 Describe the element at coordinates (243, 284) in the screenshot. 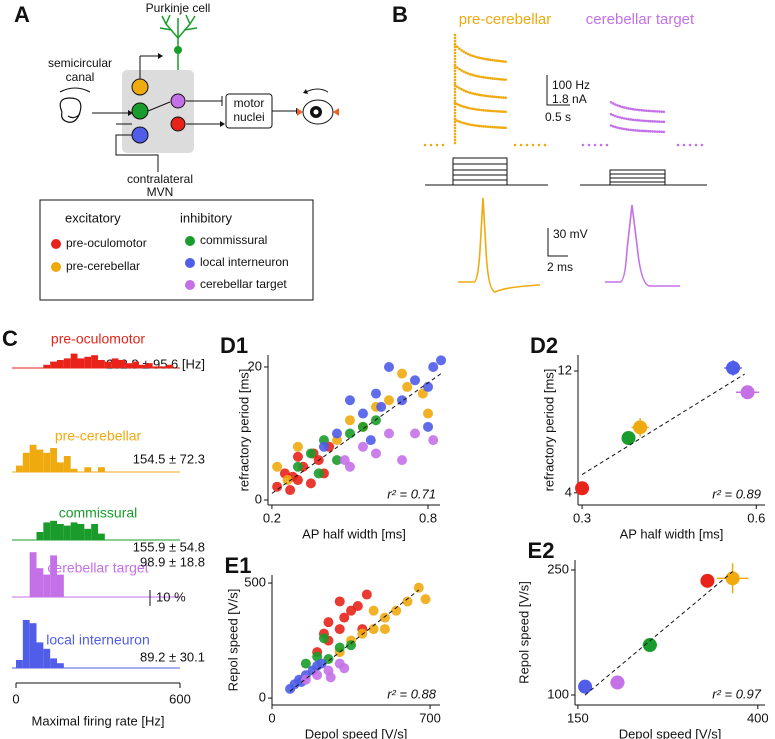

I see `legend-item: cerebellar target` at that location.